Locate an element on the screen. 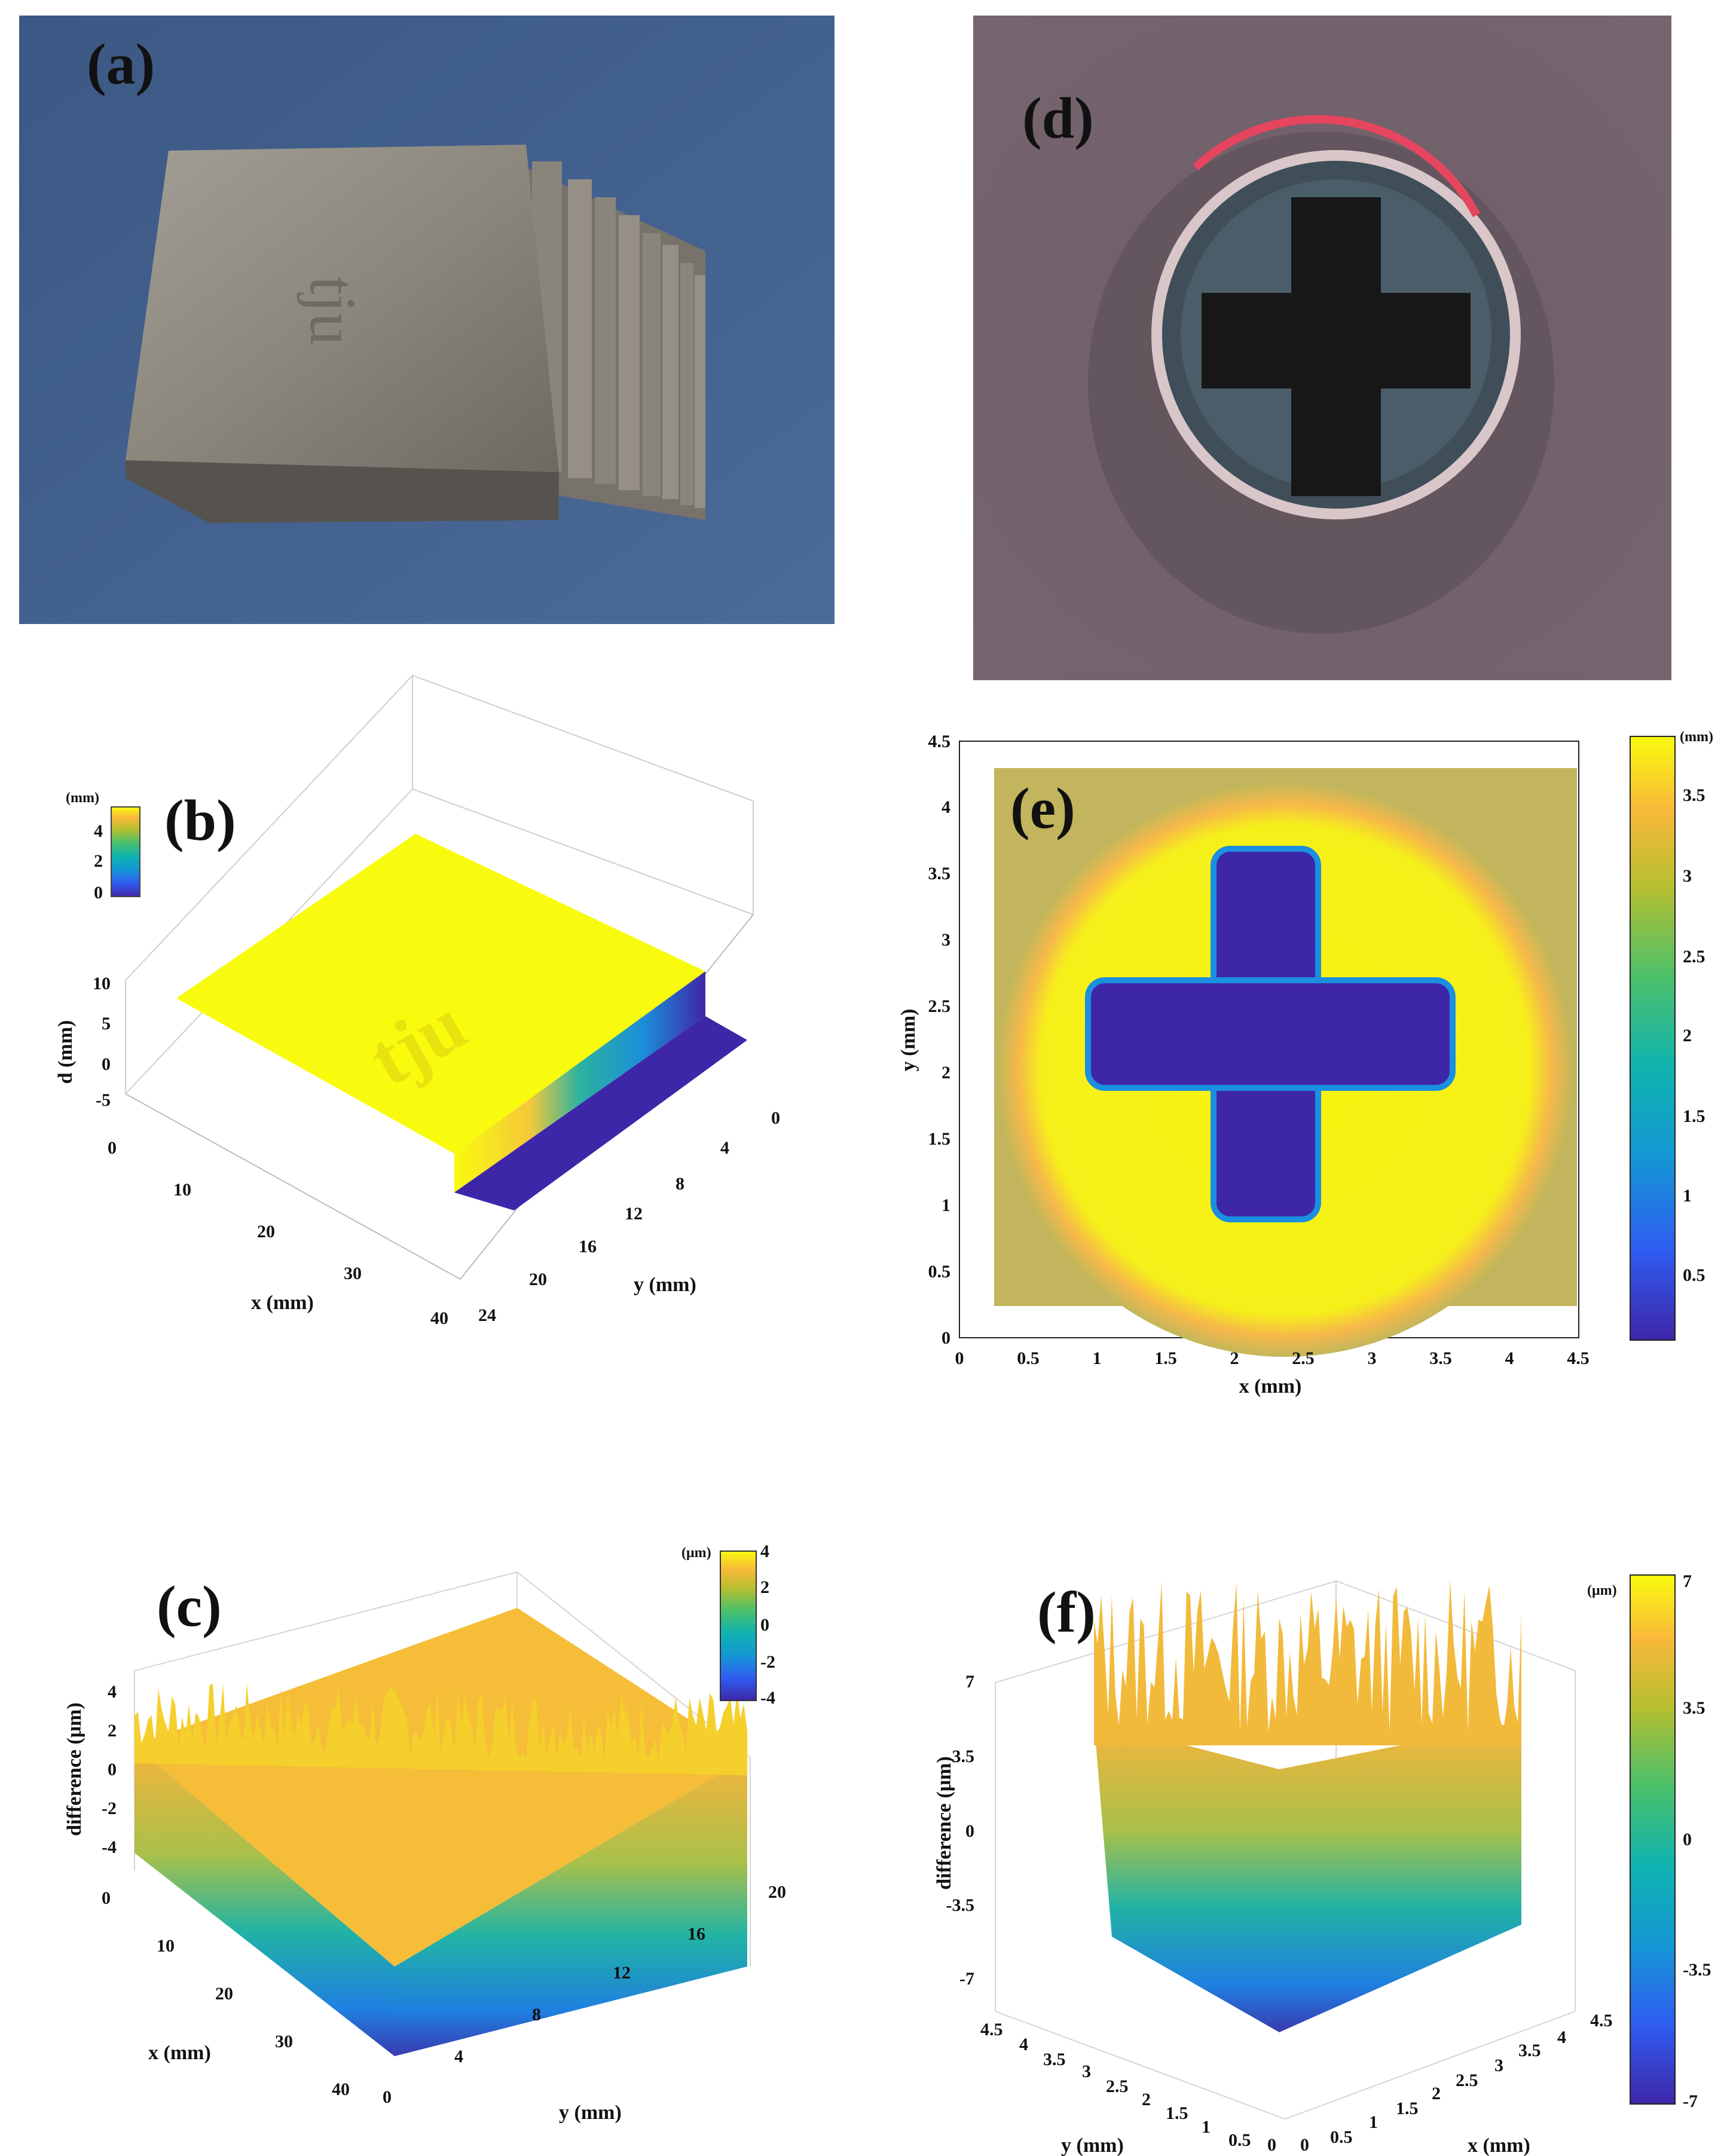  panel-c-label: (c) is located at coordinates (189, 1606).